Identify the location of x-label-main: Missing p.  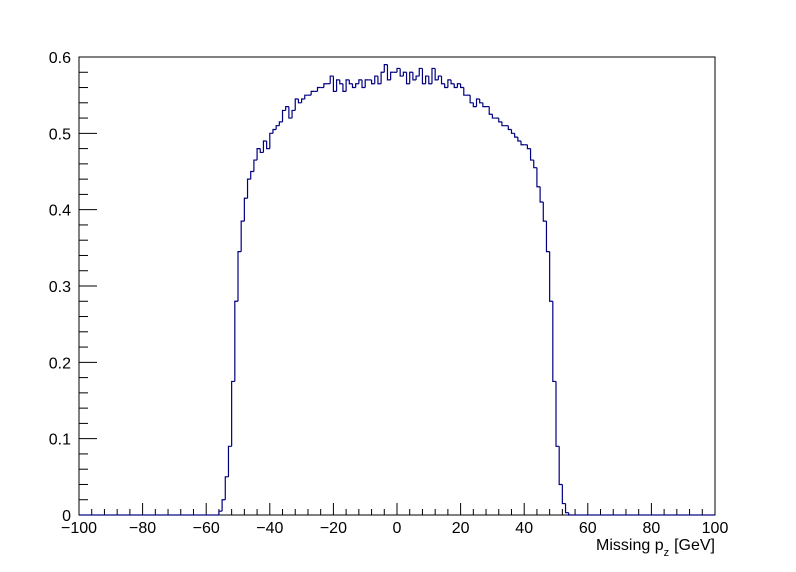
(630, 545).